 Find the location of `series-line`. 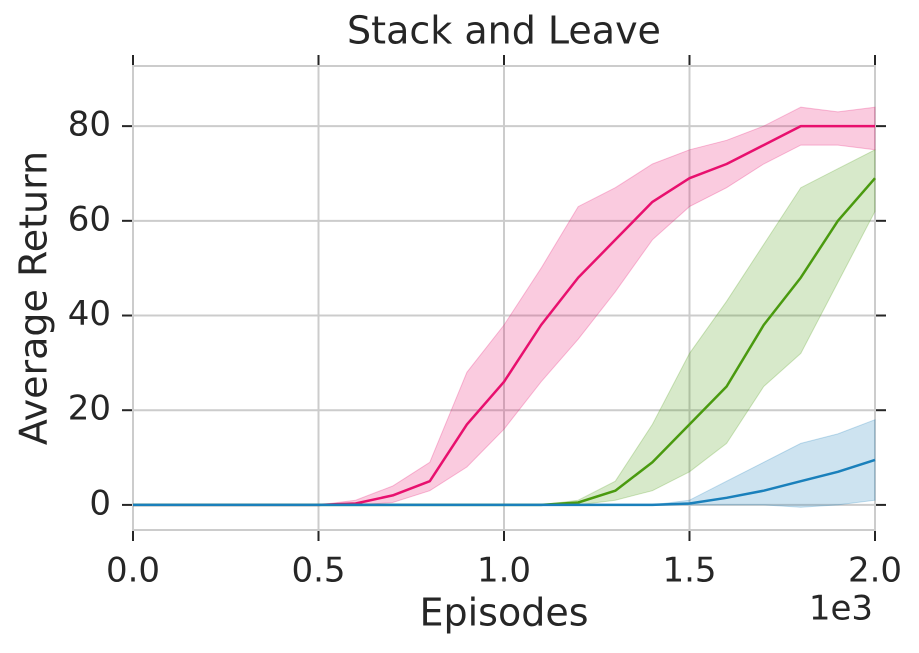

series-line is located at coordinates (504, 482).